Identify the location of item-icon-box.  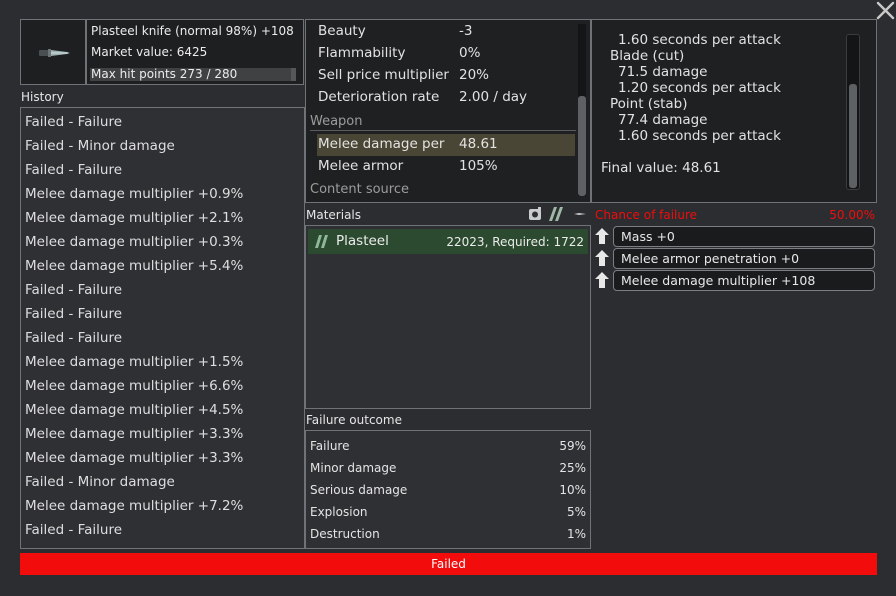
(53, 52).